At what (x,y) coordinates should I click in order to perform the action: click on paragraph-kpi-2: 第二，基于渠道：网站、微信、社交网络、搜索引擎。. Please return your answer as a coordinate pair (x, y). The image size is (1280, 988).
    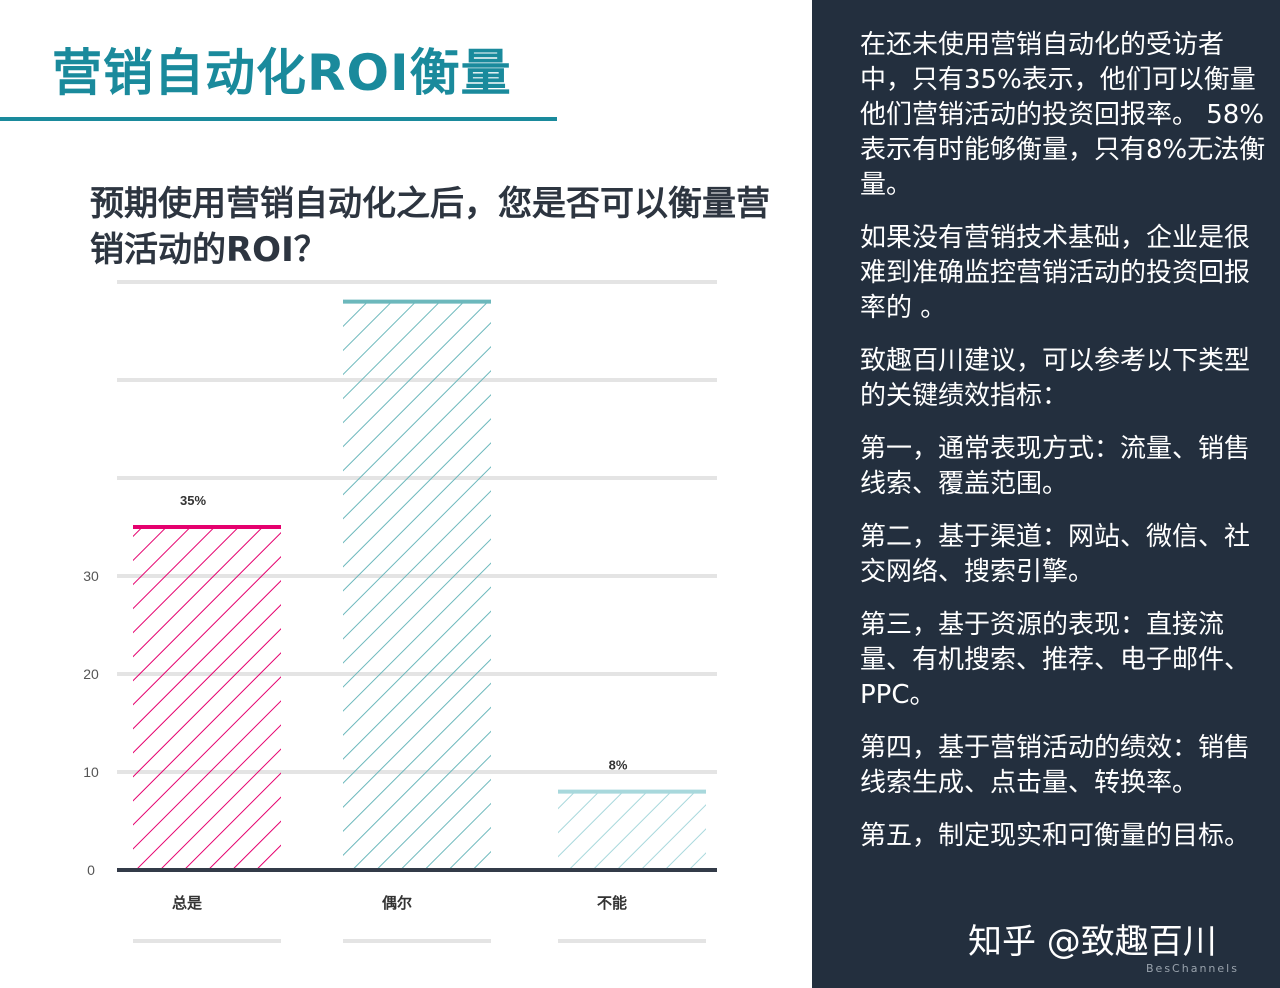
    Looking at the image, I should click on (1055, 554).